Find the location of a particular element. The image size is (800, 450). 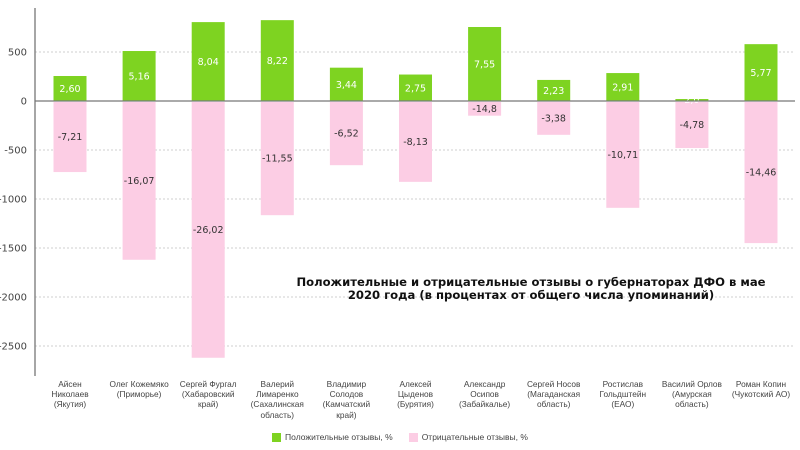

y-tick-label: -2500 is located at coordinates (13, 347).